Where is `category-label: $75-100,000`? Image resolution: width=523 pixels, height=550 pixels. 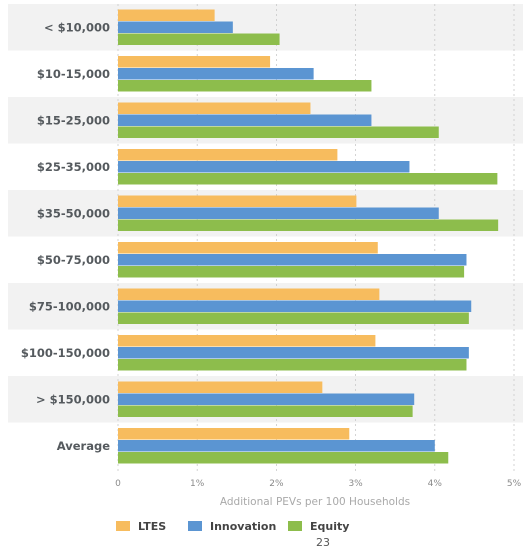
category-label: $75-100,000 is located at coordinates (69, 306).